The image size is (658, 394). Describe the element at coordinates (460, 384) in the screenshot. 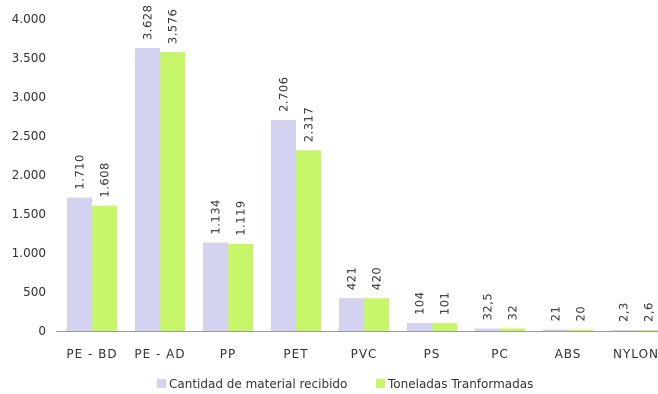

I see `legend-label-1: Toneladas Tranformadas` at that location.